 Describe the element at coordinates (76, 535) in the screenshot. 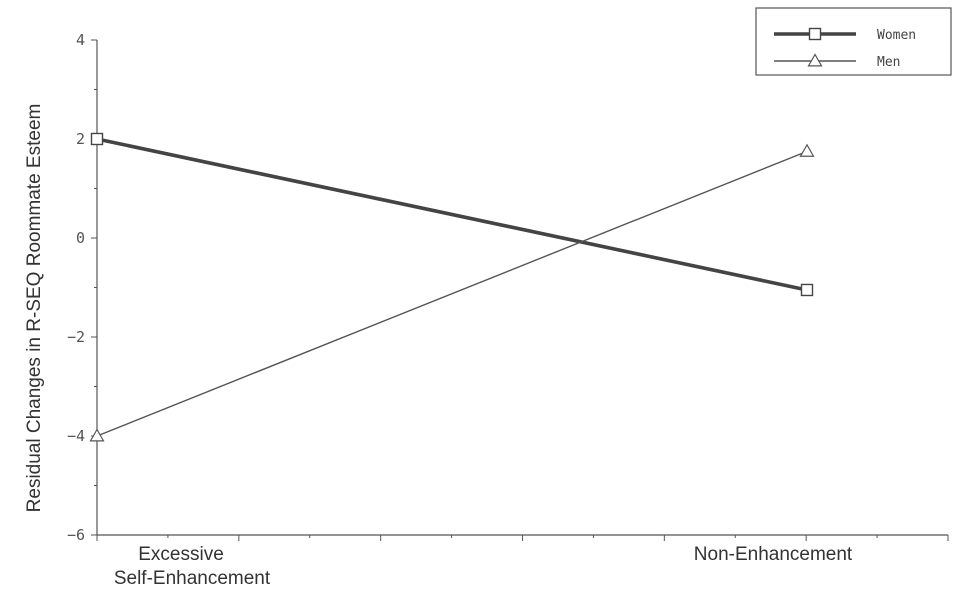

I see `y-tick-label: −6` at that location.